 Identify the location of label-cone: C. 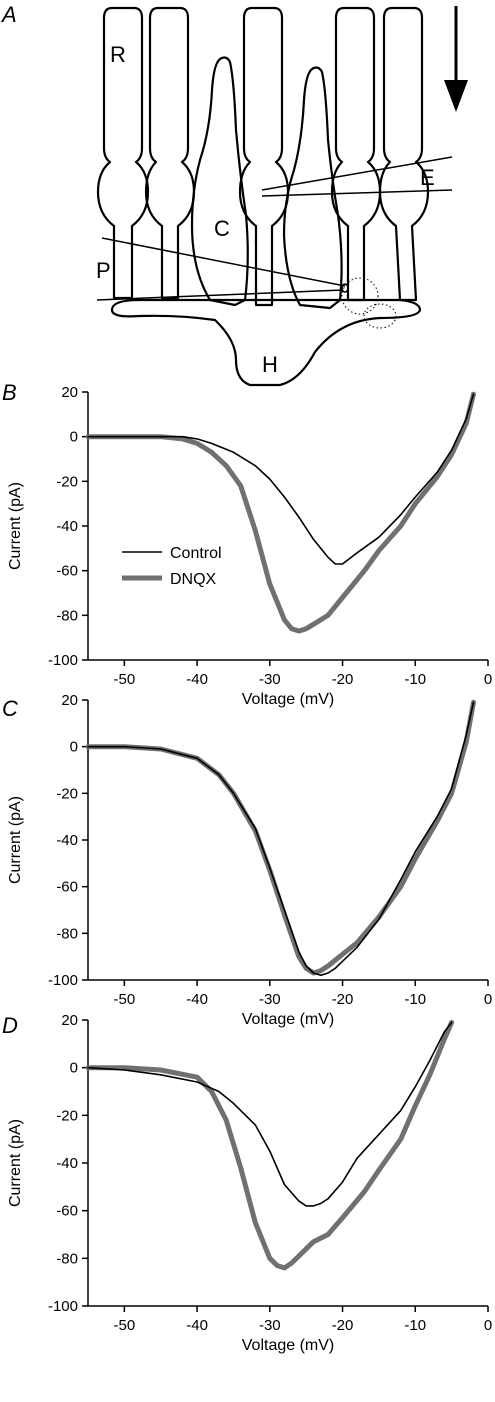
(222, 228).